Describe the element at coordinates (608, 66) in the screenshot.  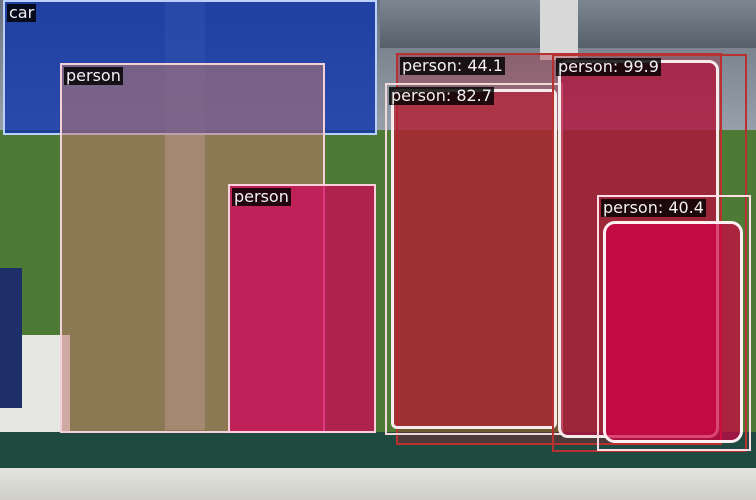
I see `detection-label: person: 99.9` at that location.